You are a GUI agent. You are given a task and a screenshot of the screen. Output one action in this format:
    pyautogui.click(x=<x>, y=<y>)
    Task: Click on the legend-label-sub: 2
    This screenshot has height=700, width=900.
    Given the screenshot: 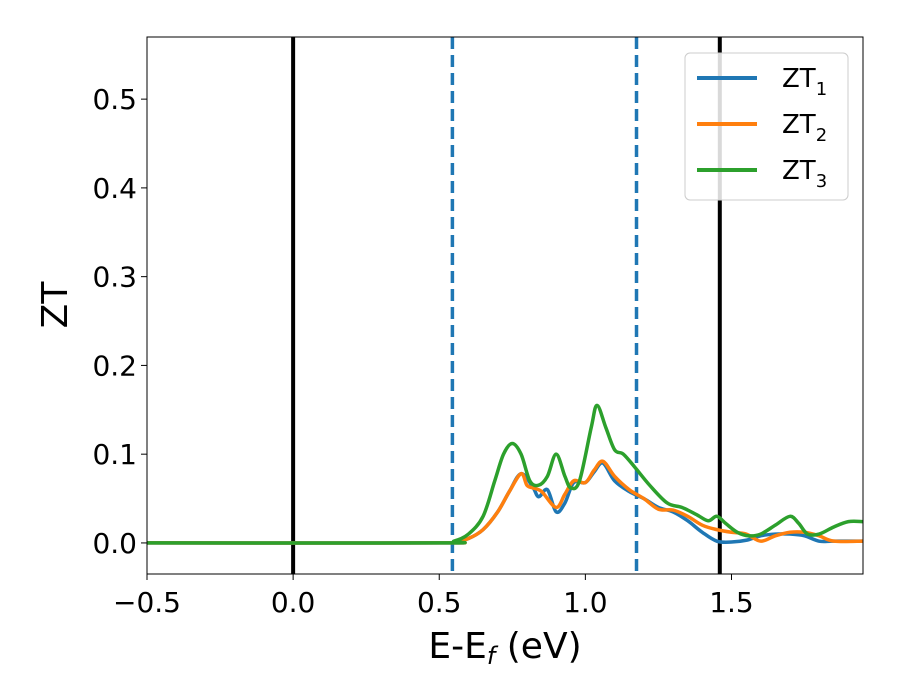 What is the action you would take?
    pyautogui.click(x=821, y=135)
    